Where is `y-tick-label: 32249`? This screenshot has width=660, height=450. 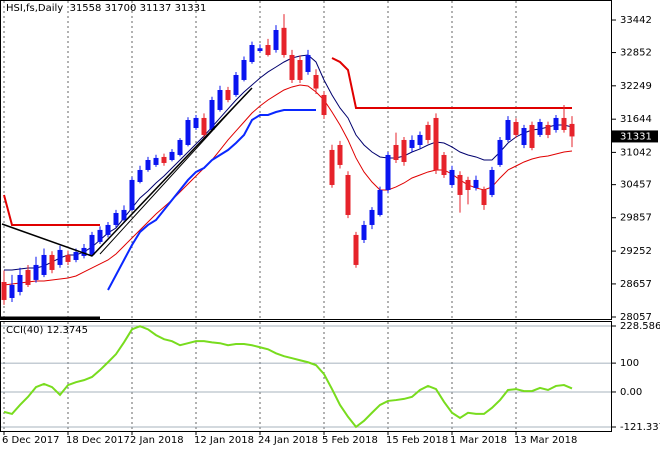
y-tick-label: 32249 is located at coordinates (636, 86).